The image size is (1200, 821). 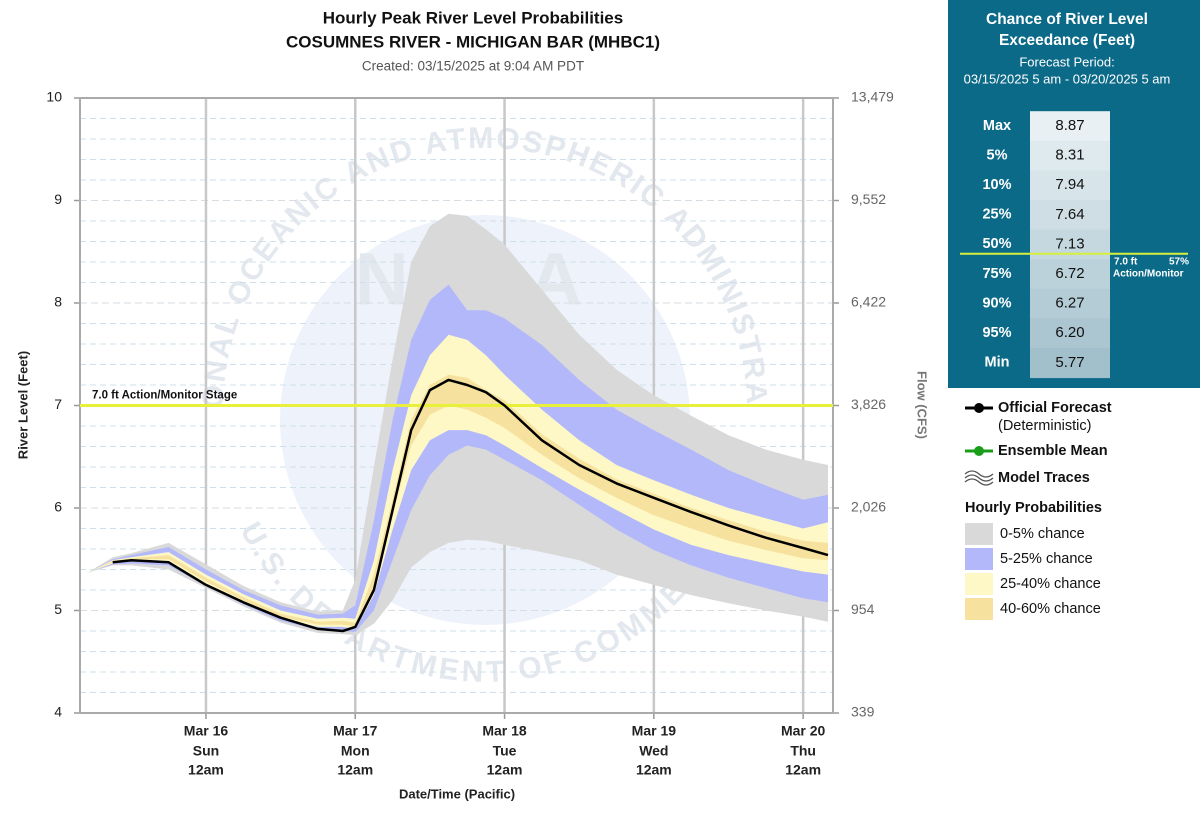 I want to click on legend-label: 0-5% chance, so click(x=1042, y=534).